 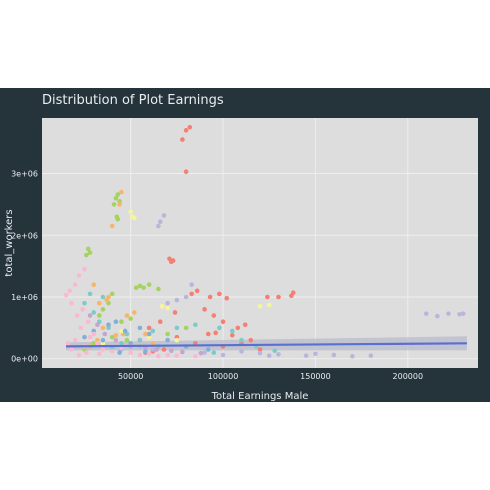 I want to click on y-tick-label: 3e+06, so click(x=24, y=174).